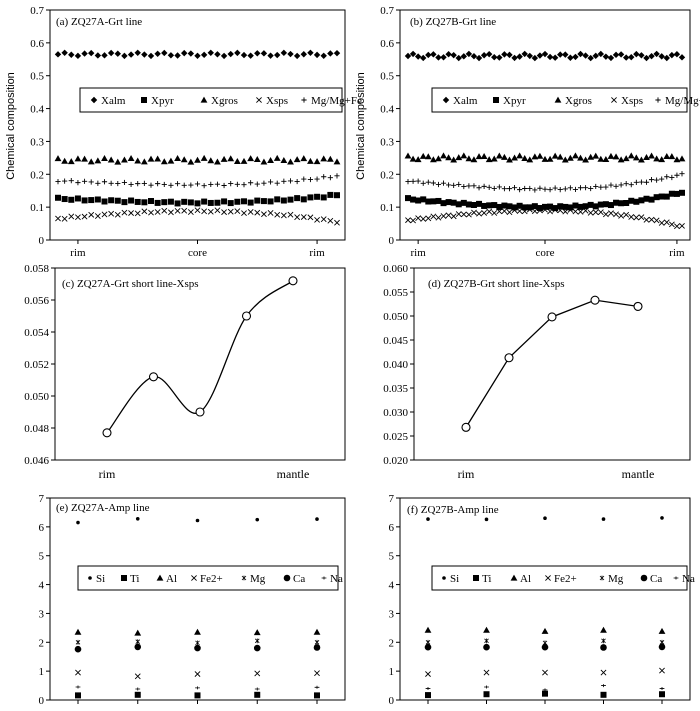  I want to click on legend-label: Ca, so click(299, 579).